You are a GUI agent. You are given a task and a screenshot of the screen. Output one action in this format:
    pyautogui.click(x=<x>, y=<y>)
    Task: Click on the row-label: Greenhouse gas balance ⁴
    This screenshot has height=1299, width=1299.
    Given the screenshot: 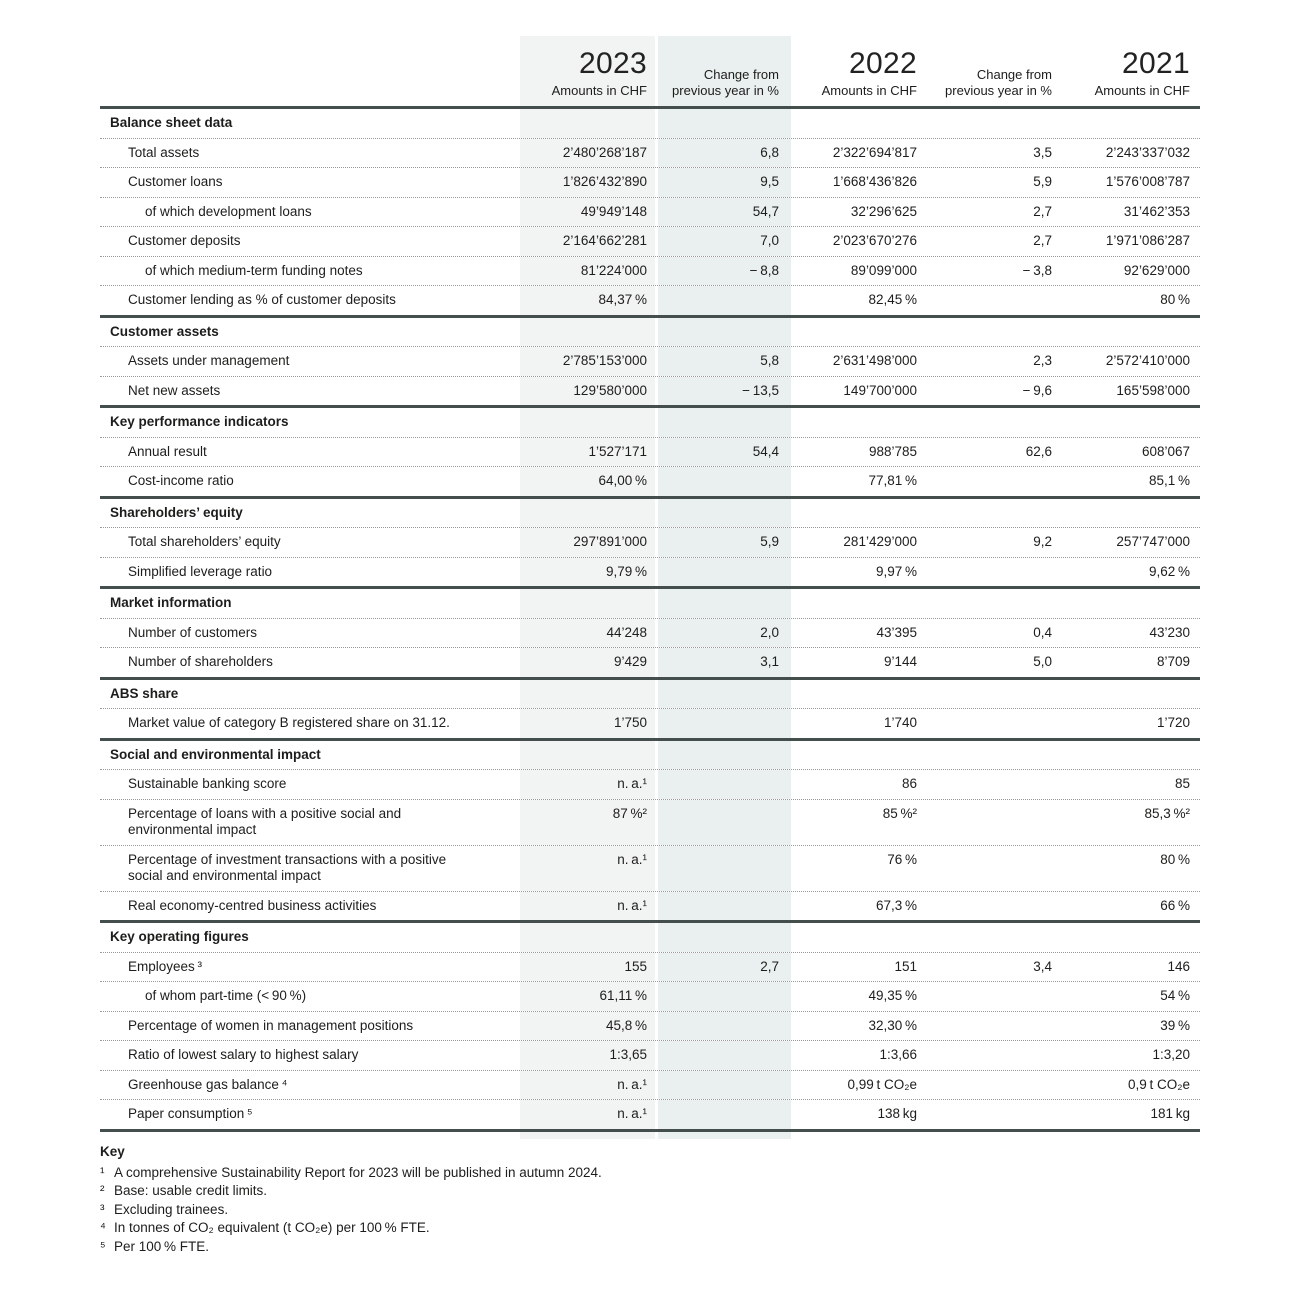 What is the action you would take?
    pyautogui.click(x=208, y=1084)
    